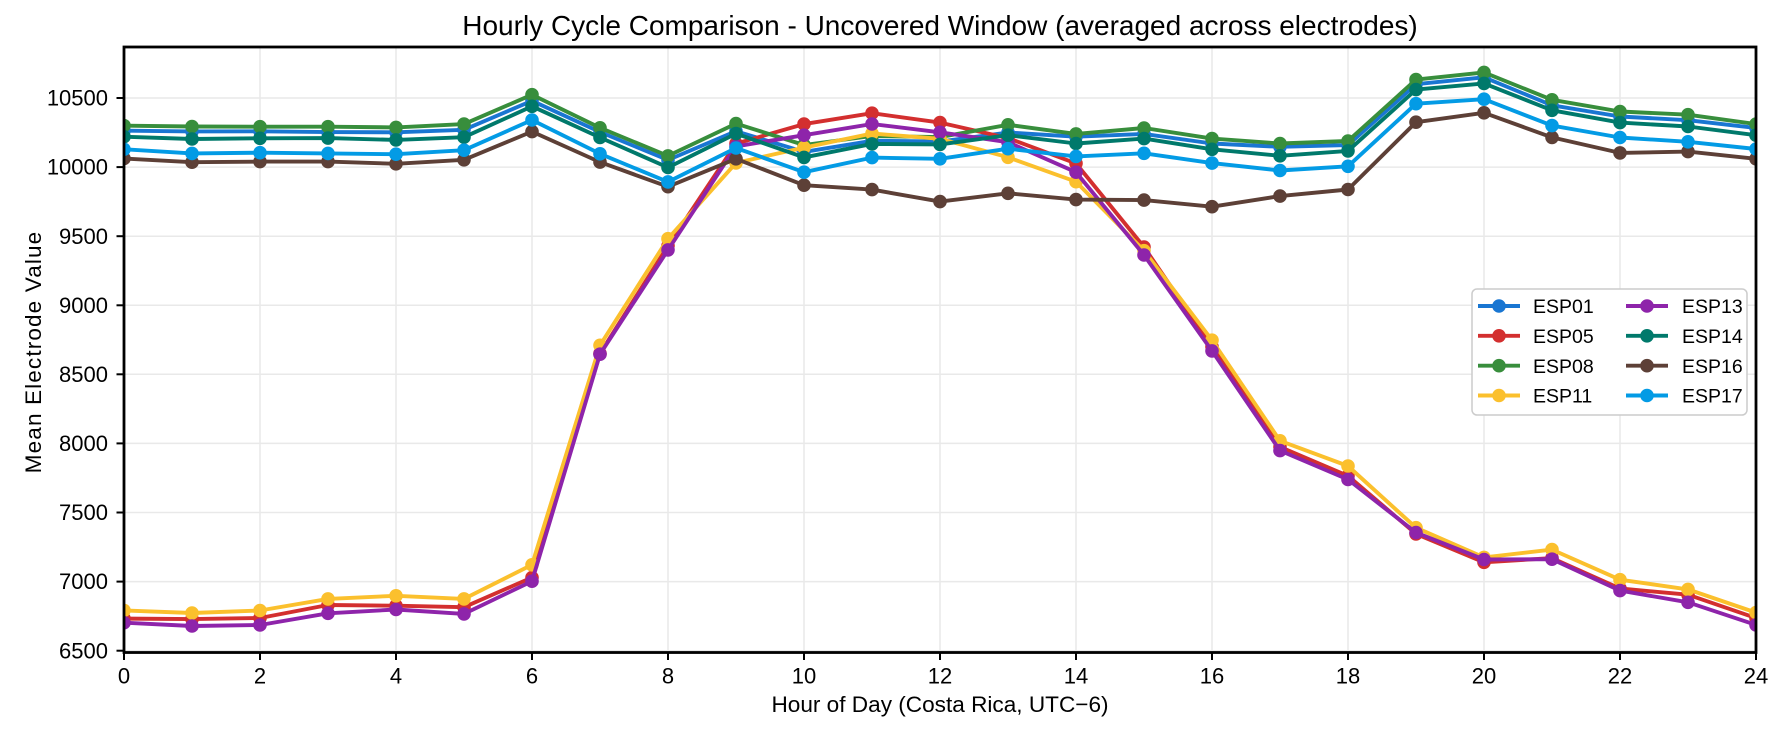 The height and width of the screenshot is (736, 1784). Describe the element at coordinates (668, 676) in the screenshot. I see `svg-text: 8` at that location.